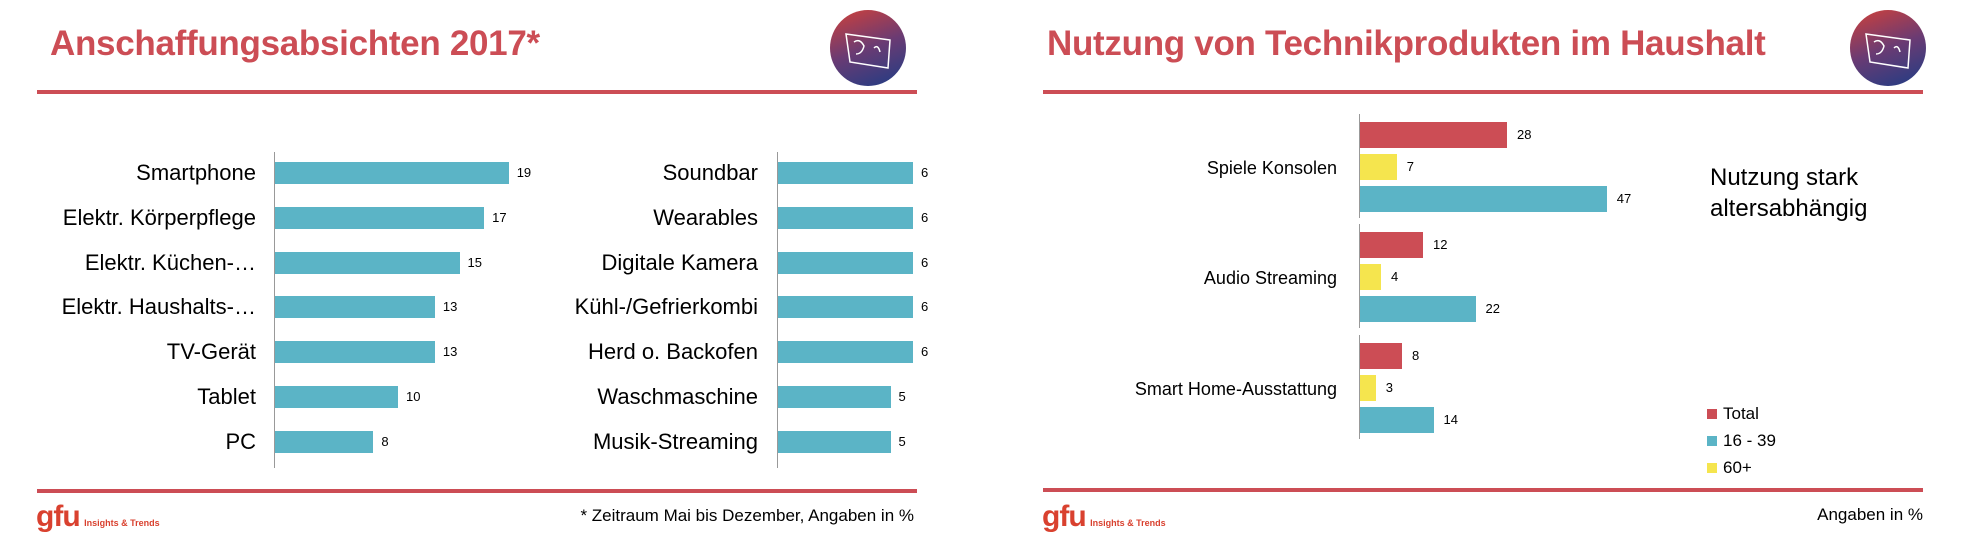 The height and width of the screenshot is (540, 1964). Describe the element at coordinates (295, 43) in the screenshot. I see `slide-title: Anschaffungsabsichten 2017*` at that location.